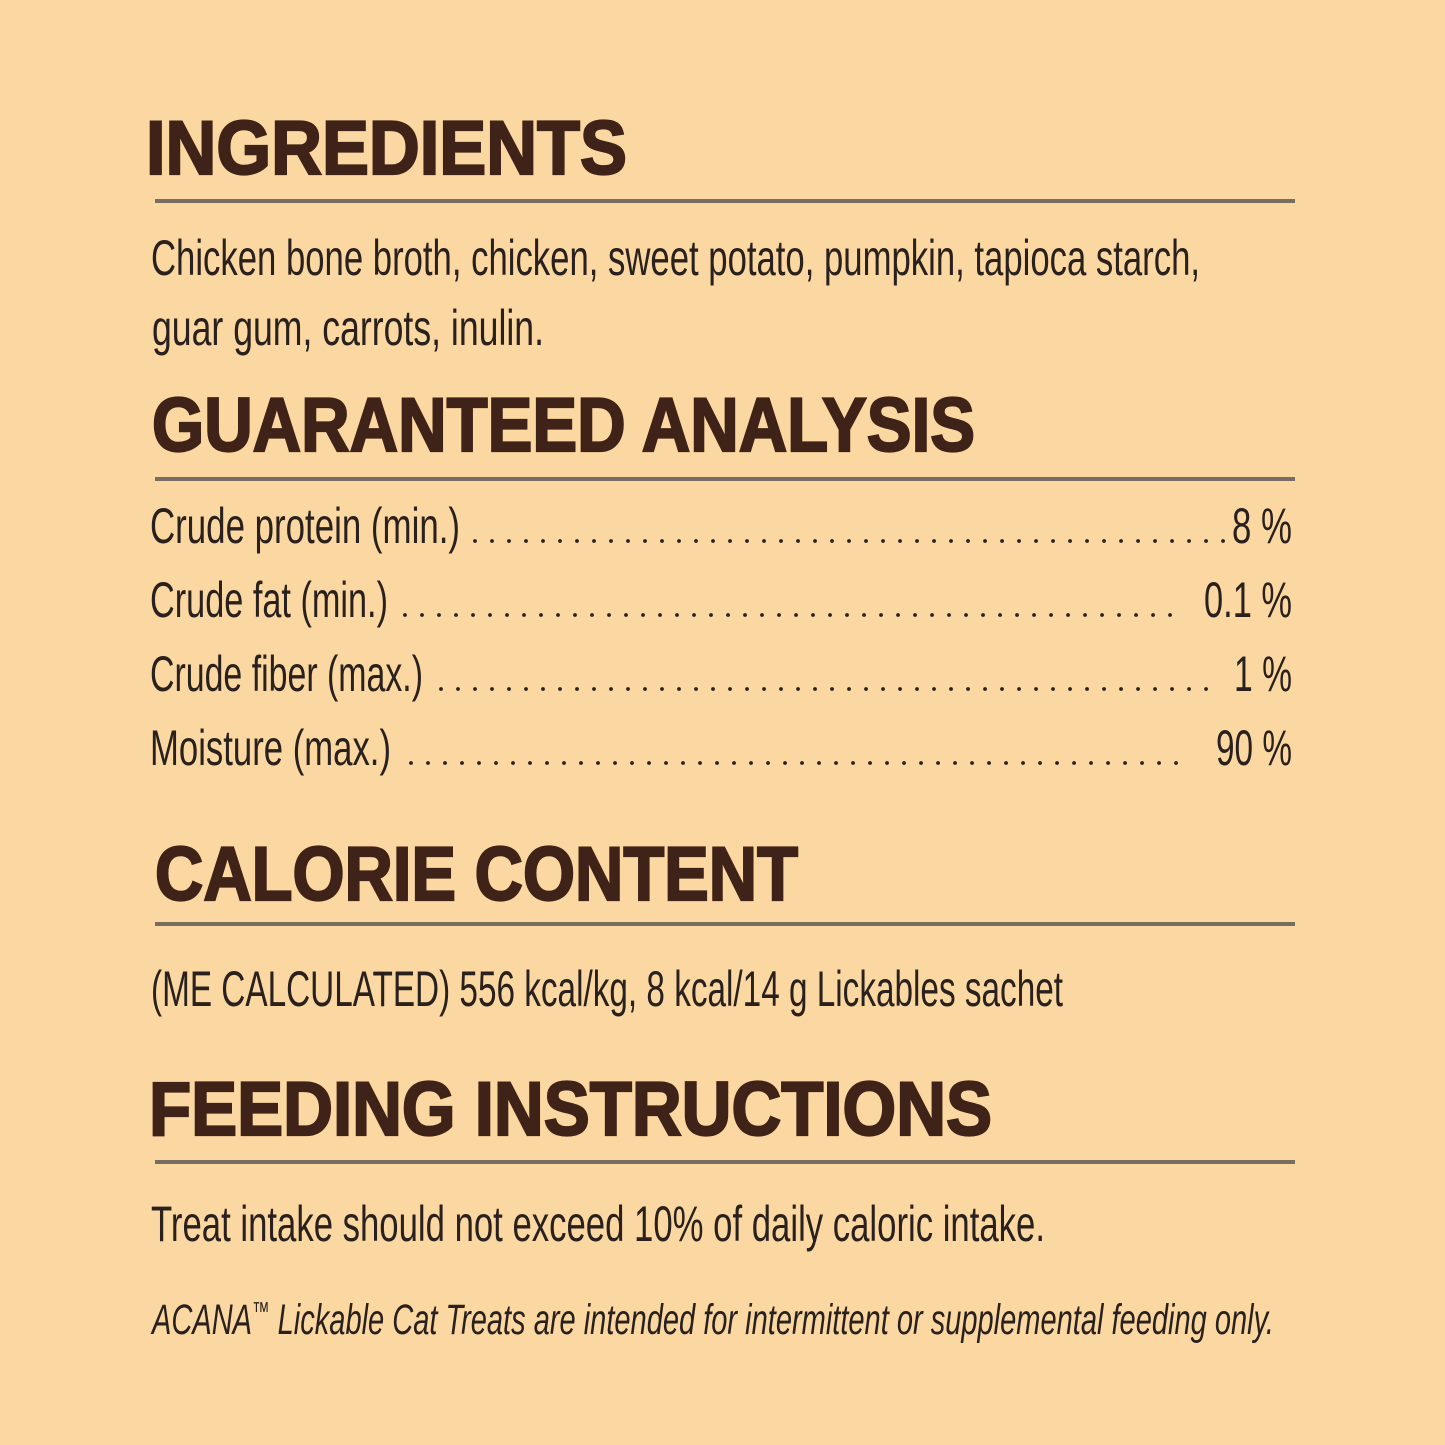 The height and width of the screenshot is (1445, 1445). I want to click on svg-text: Crude fat (min.), so click(269, 600).